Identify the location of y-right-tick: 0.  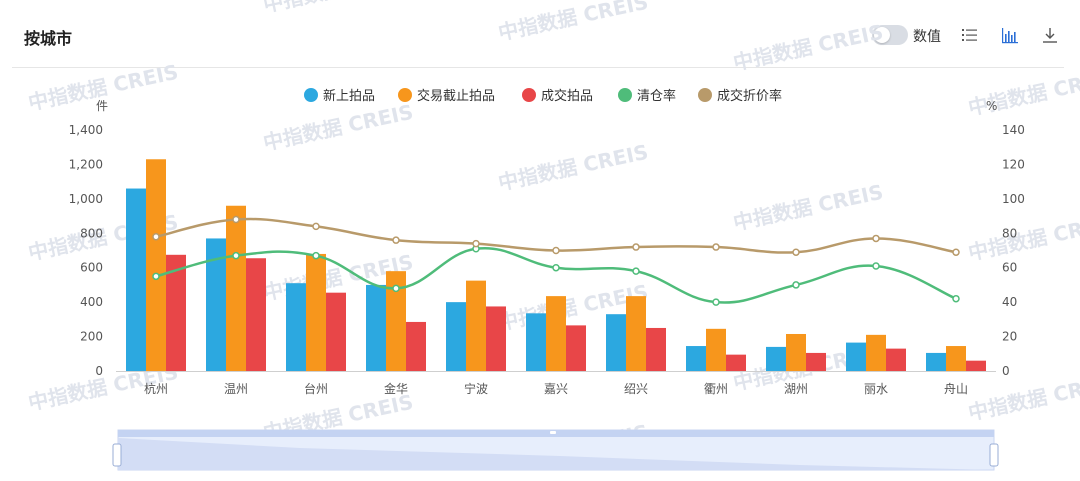
(1006, 371).